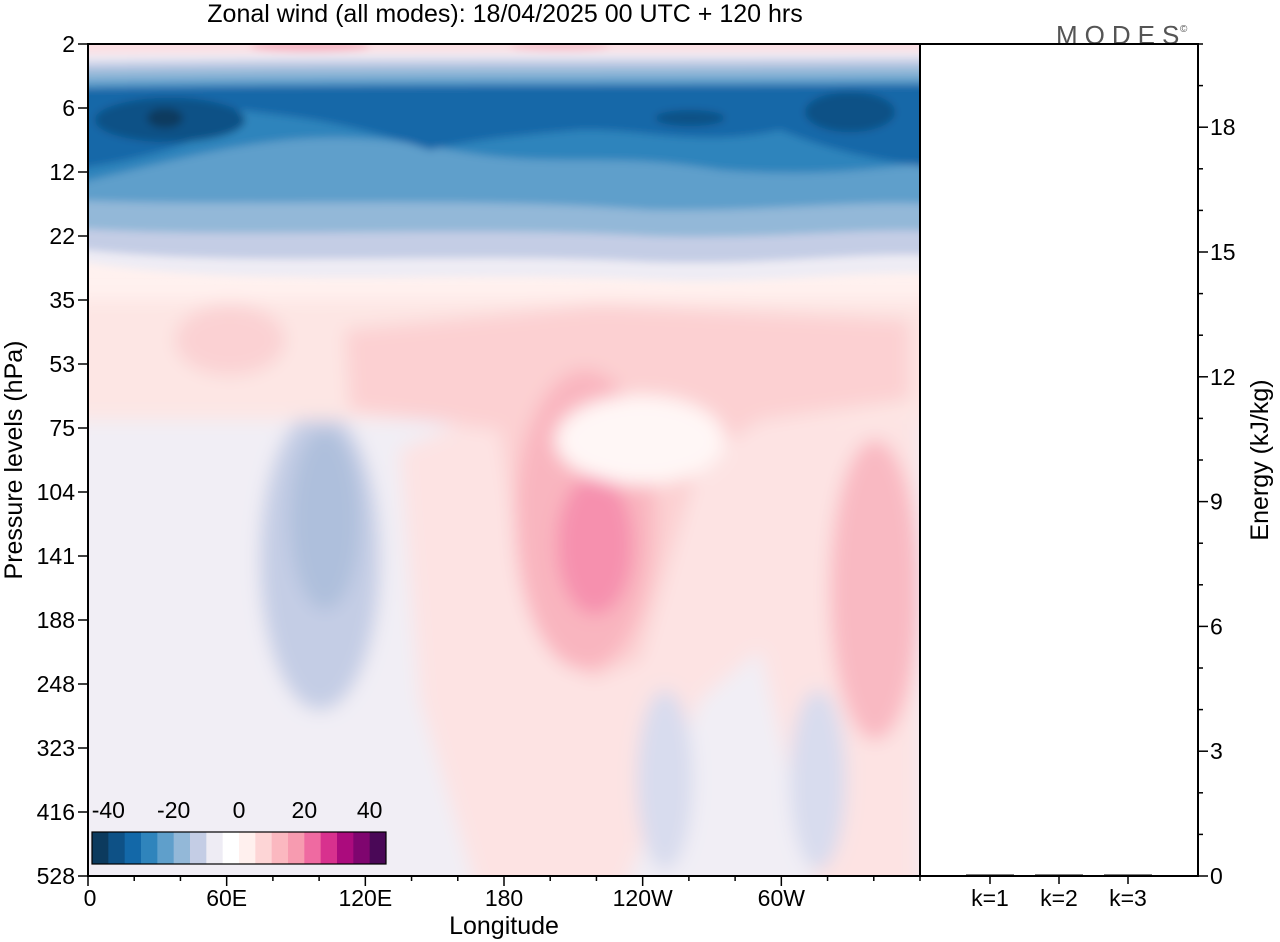 This screenshot has height=942, width=1280. Describe the element at coordinates (1216, 876) in the screenshot. I see `energy-tick-label: 0` at that location.